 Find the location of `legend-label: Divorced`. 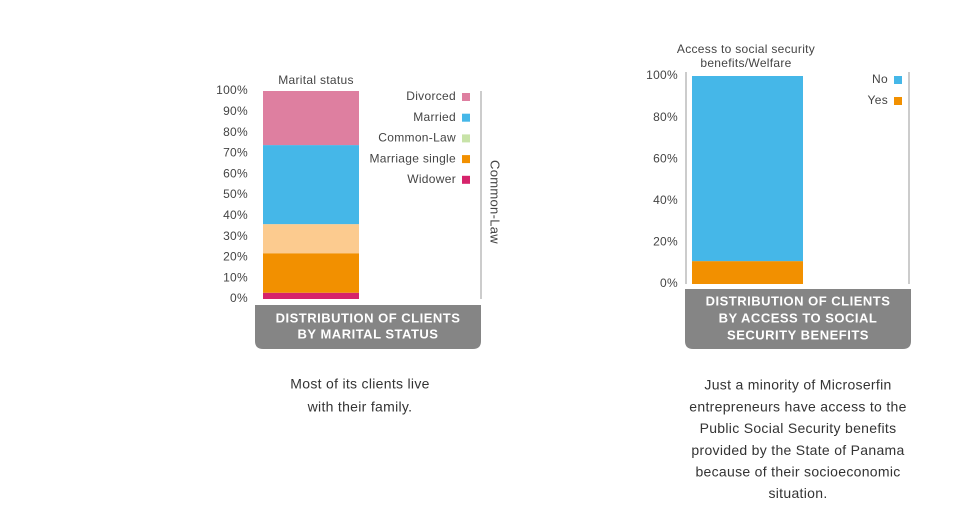

legend-label: Divorced is located at coordinates (431, 96).